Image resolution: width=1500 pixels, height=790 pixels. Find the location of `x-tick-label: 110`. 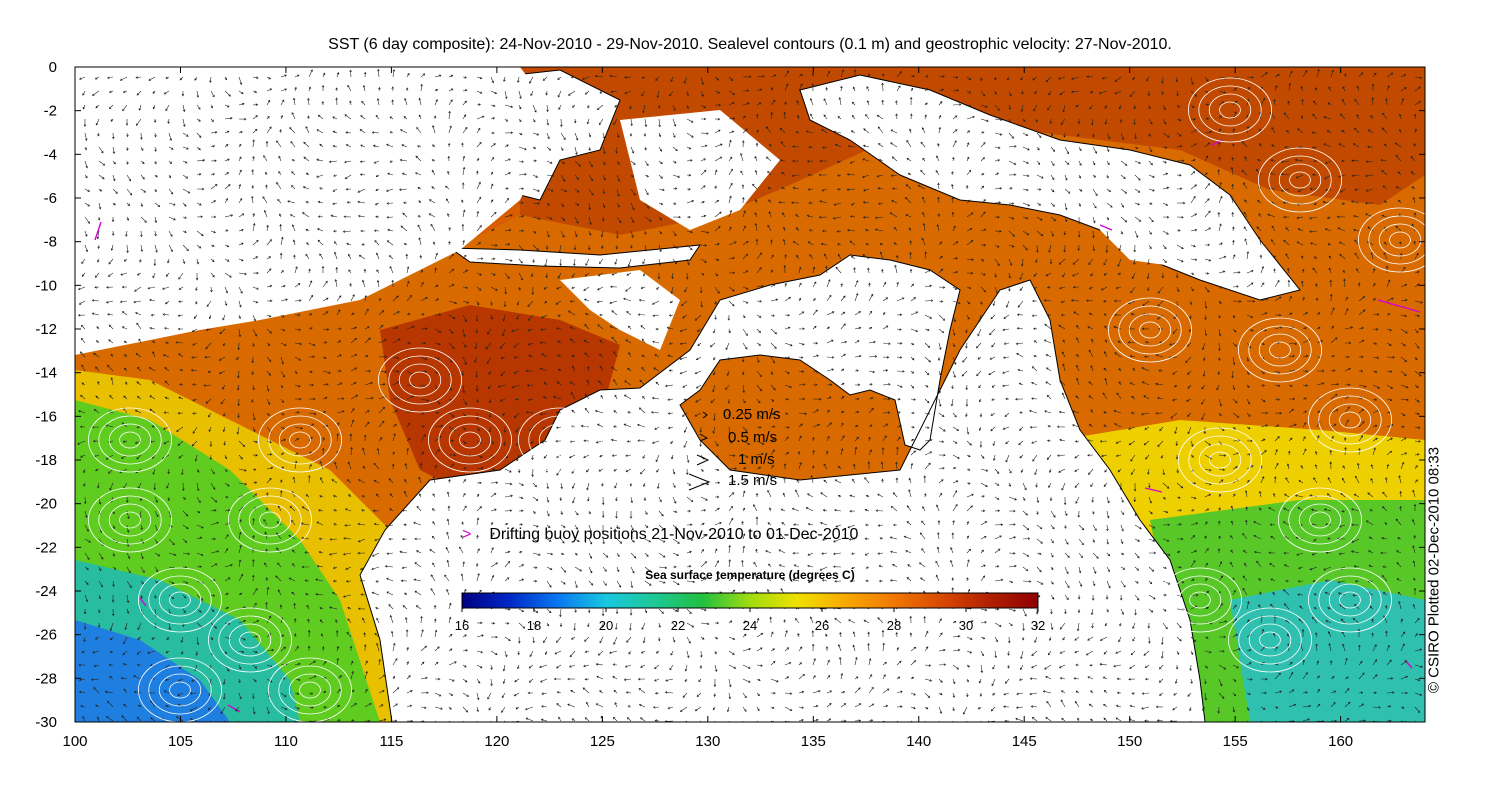

x-tick-label: 110 is located at coordinates (286, 741).